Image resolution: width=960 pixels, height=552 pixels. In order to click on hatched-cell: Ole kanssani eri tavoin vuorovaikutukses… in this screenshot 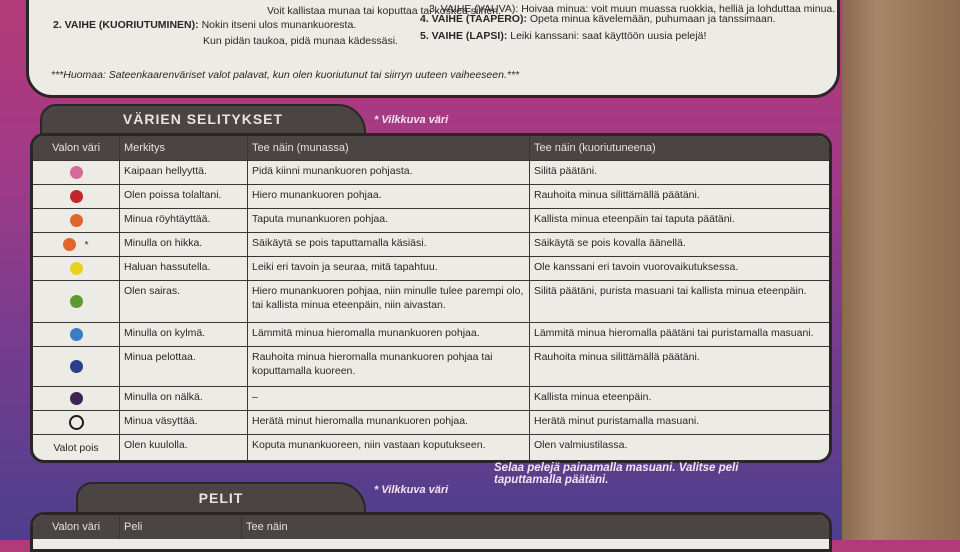, I will do `click(679, 268)`.